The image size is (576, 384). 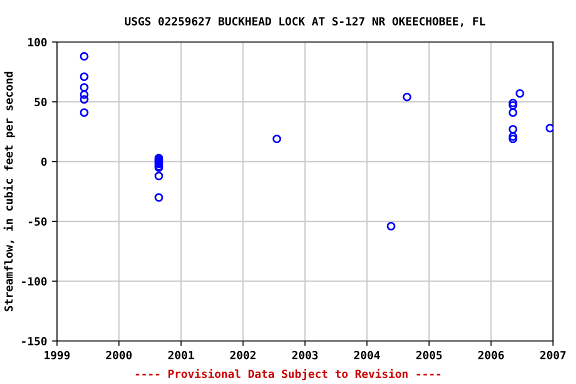 What do you see at coordinates (553, 355) in the screenshot?
I see `x-tick-label: 2007` at bounding box center [553, 355].